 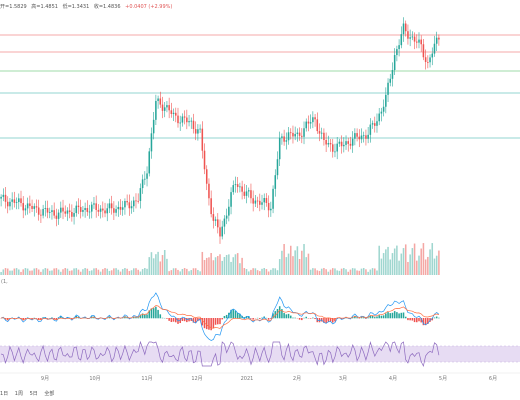 I want to click on period-1d: 1日, so click(x=4, y=394).